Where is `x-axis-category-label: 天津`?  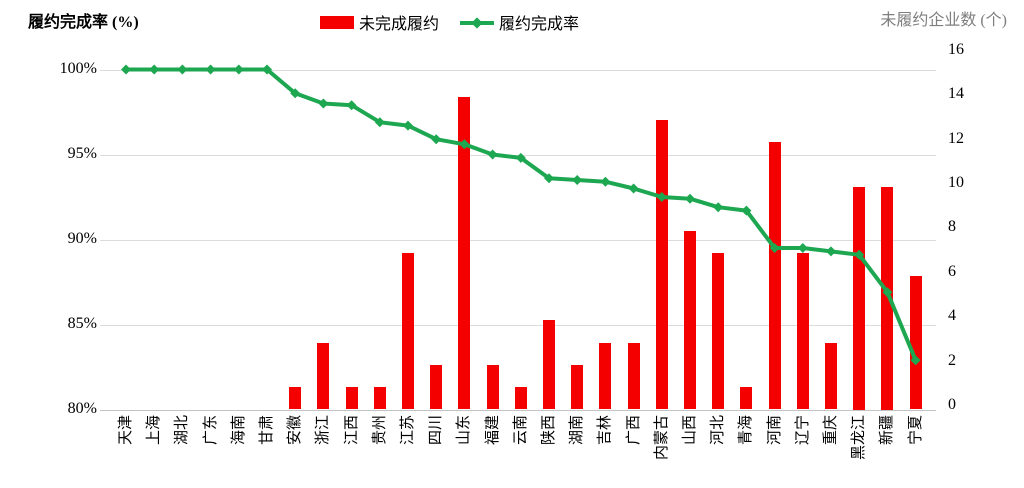
x-axis-category-label: 天津 is located at coordinates (126, 430).